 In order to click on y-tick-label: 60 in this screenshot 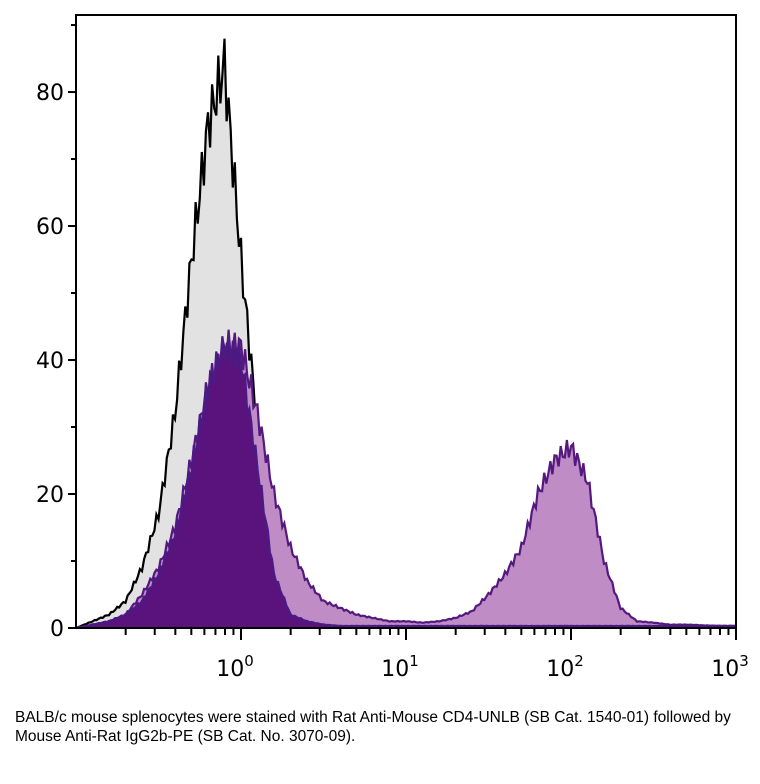, I will do `click(50, 227)`.